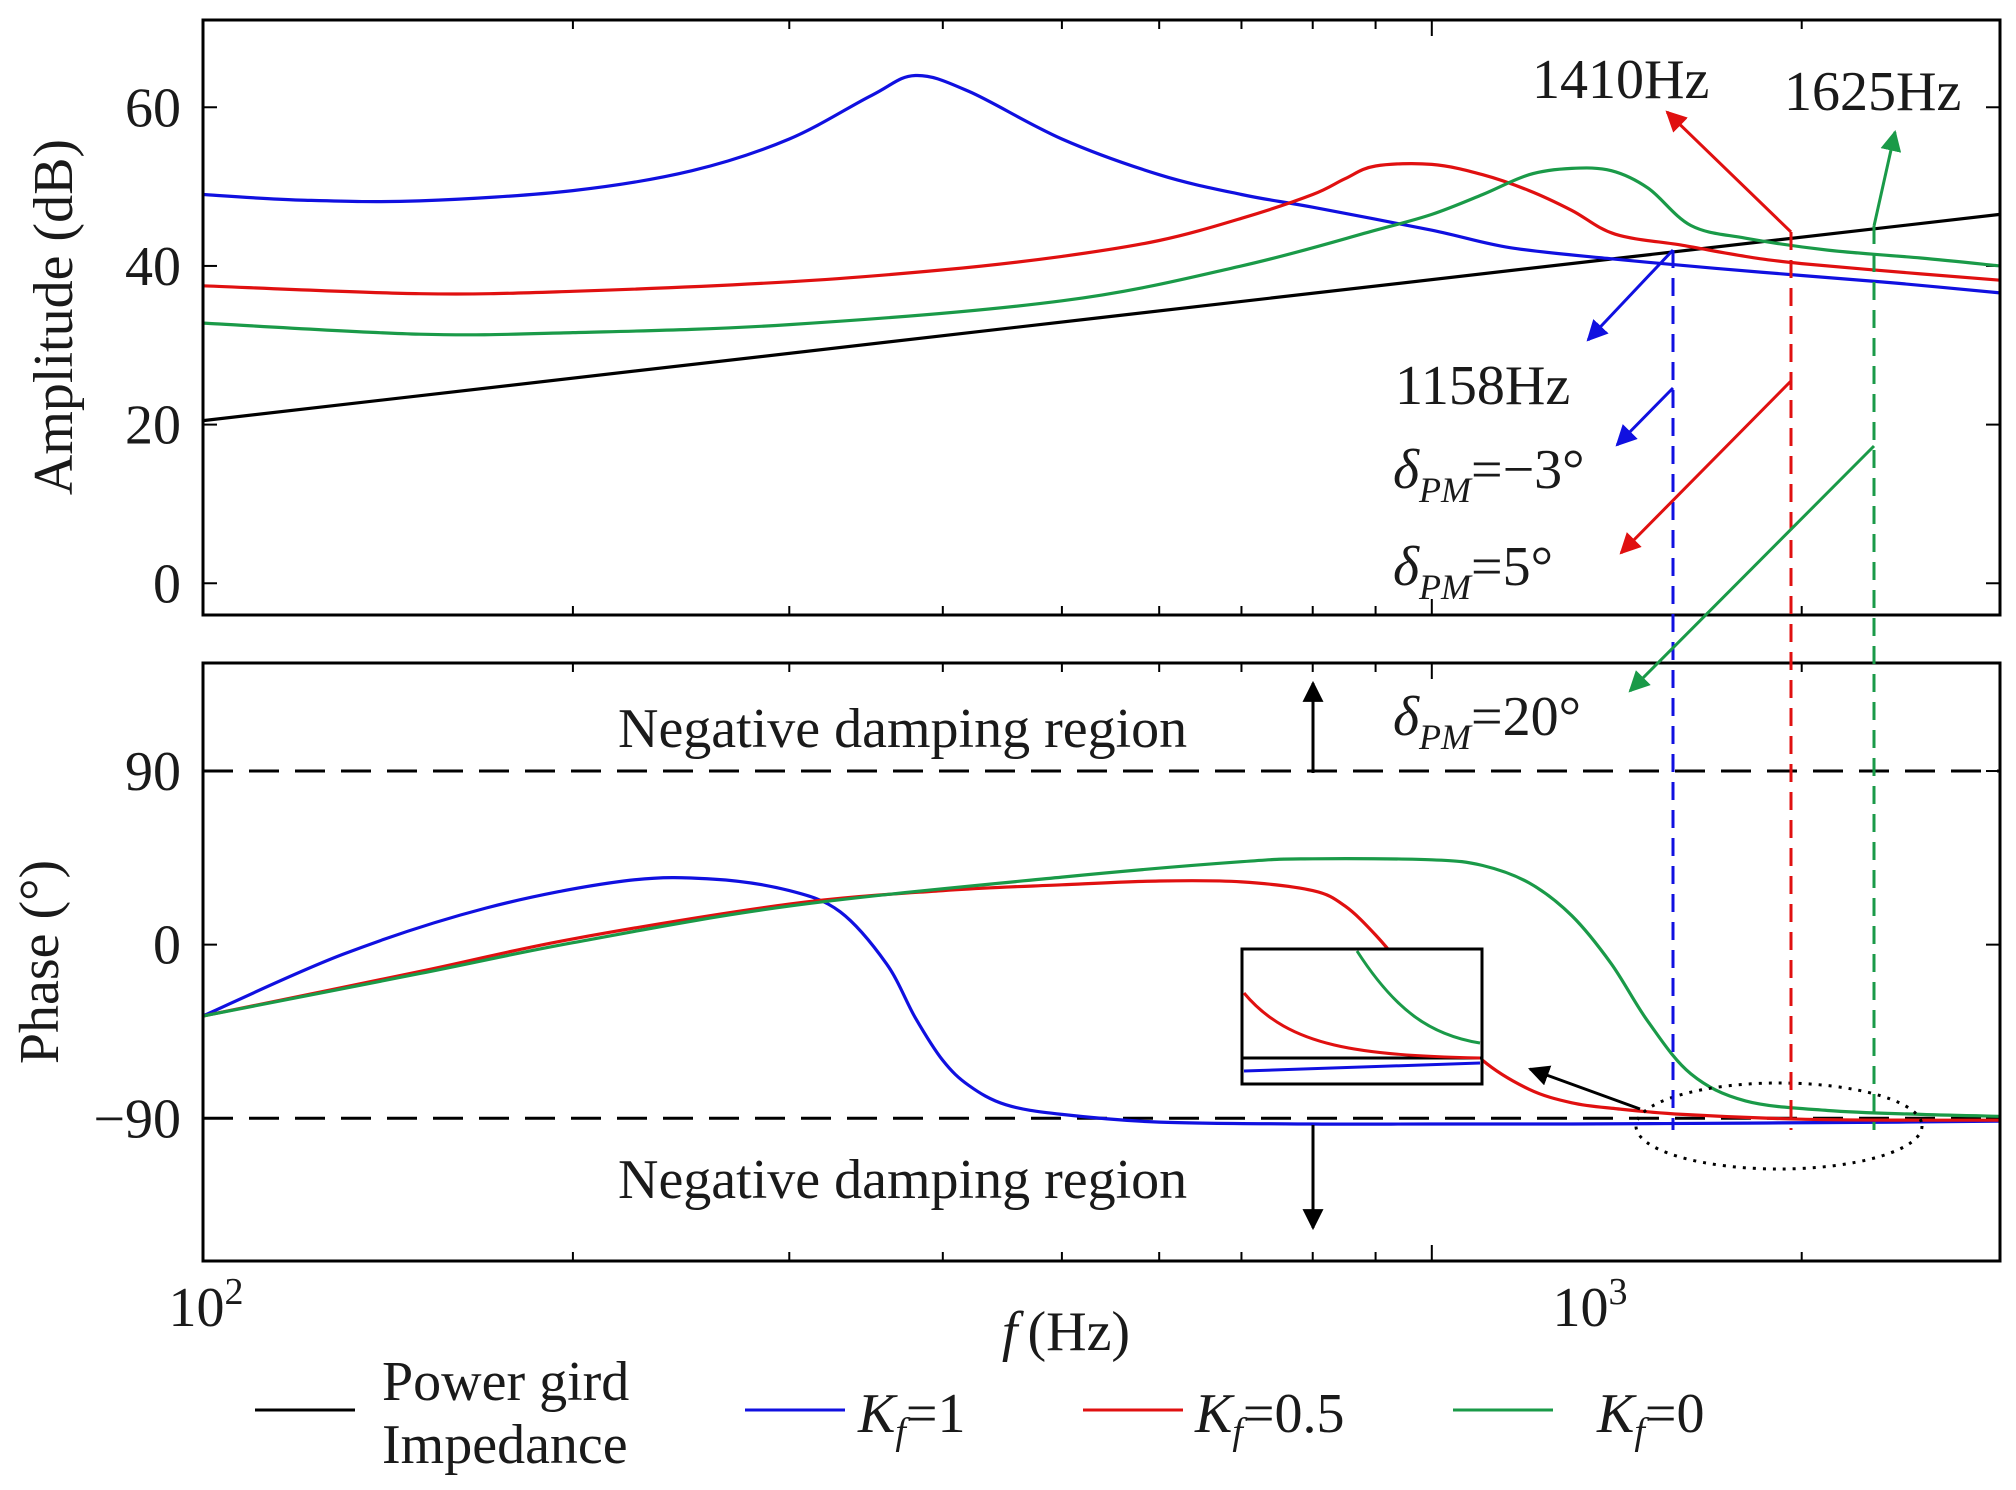 Image resolution: width=2016 pixels, height=1490 pixels. What do you see at coordinates (911, 1418) in the screenshot?
I see `legend-label-kf1: Kf=1` at bounding box center [911, 1418].